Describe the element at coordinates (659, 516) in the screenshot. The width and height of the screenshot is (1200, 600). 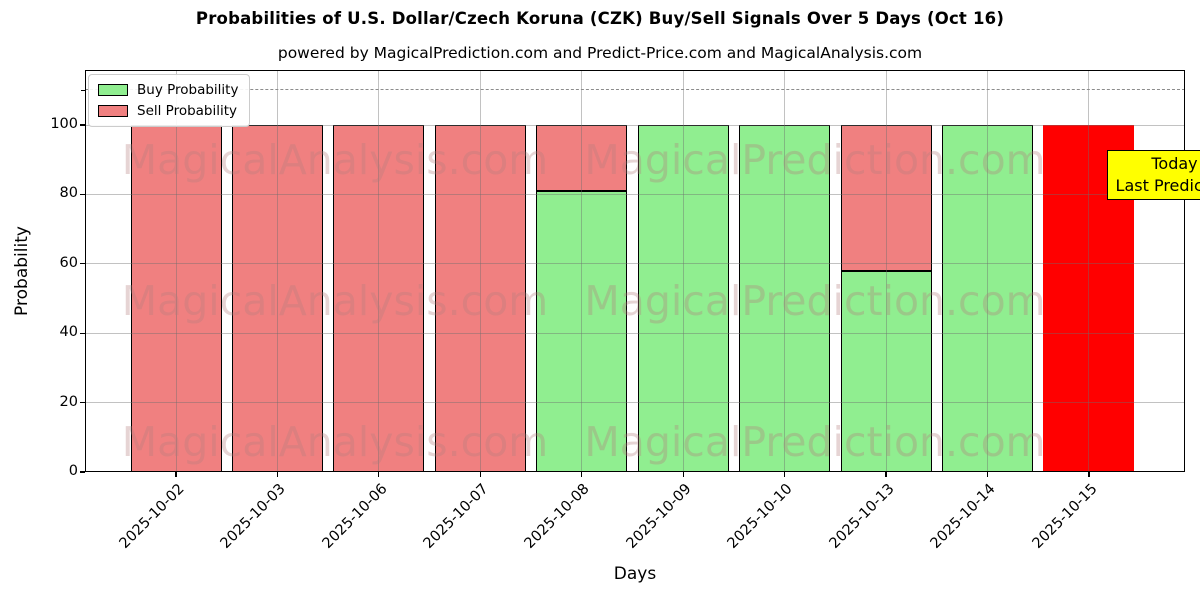
I see `xtick-label-2025-10-09: 2025-10-09` at that location.